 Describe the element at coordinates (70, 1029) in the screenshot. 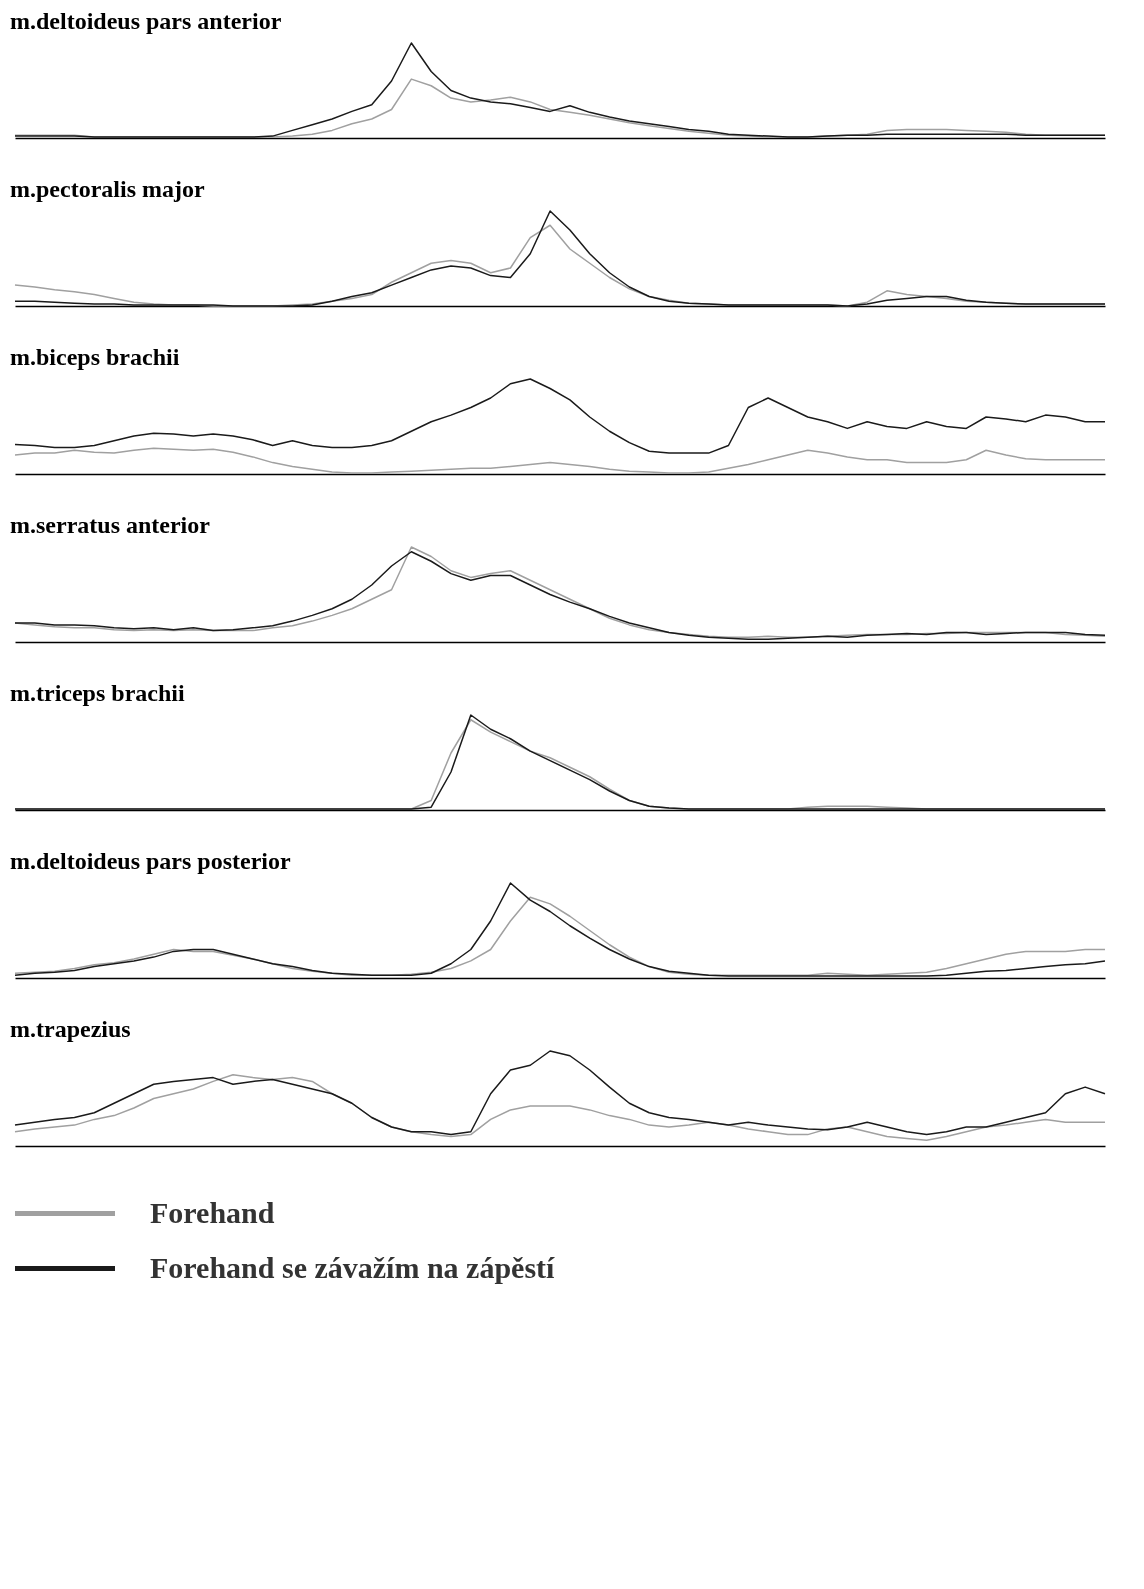

I see `chart-title: m.trapezius` at that location.